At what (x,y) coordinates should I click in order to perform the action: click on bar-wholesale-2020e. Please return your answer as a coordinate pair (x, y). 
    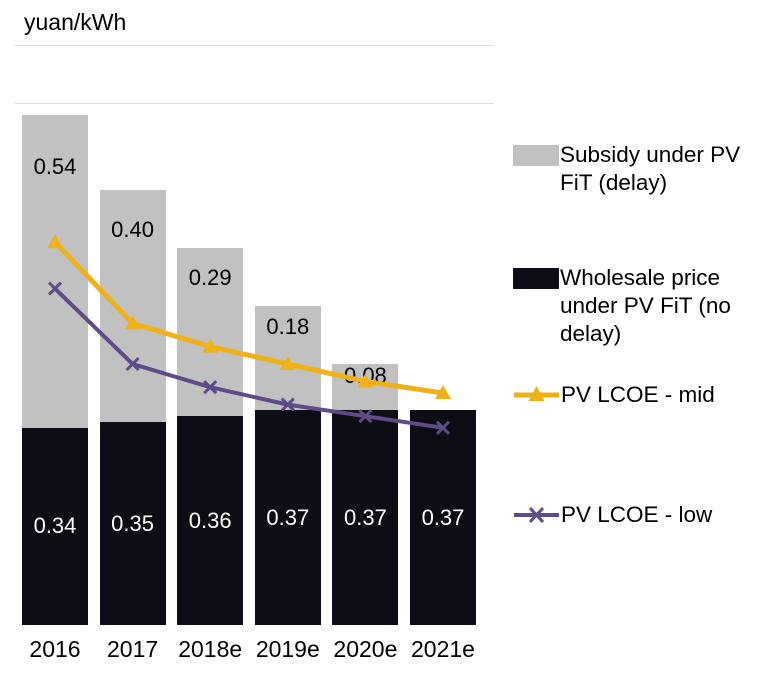
    Looking at the image, I should click on (365, 517).